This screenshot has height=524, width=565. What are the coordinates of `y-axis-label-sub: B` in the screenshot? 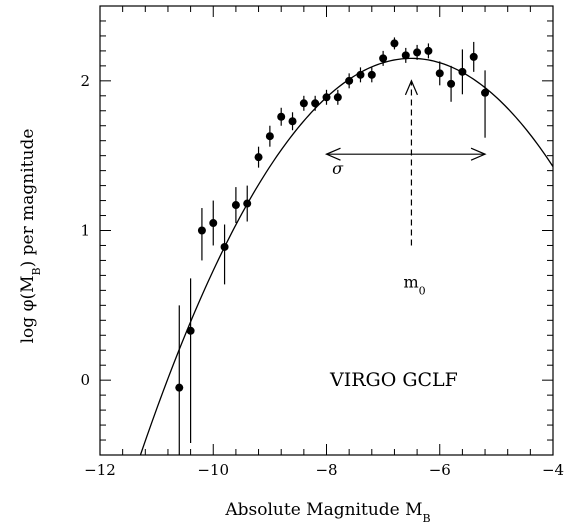 It's located at (36, 271).